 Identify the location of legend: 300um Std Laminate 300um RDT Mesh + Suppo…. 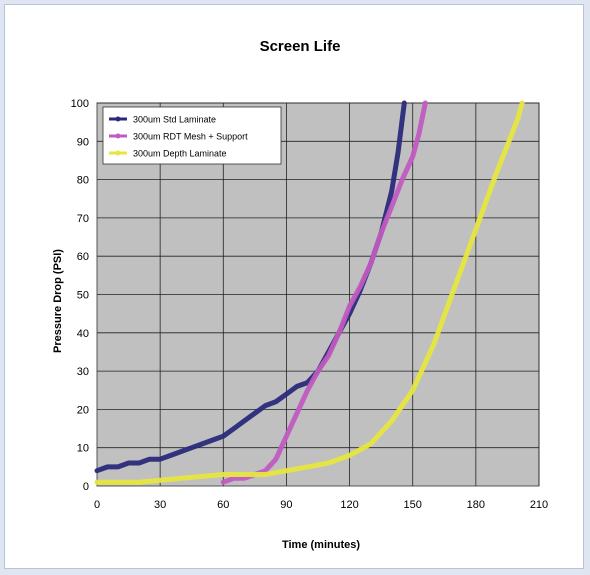
(192, 135).